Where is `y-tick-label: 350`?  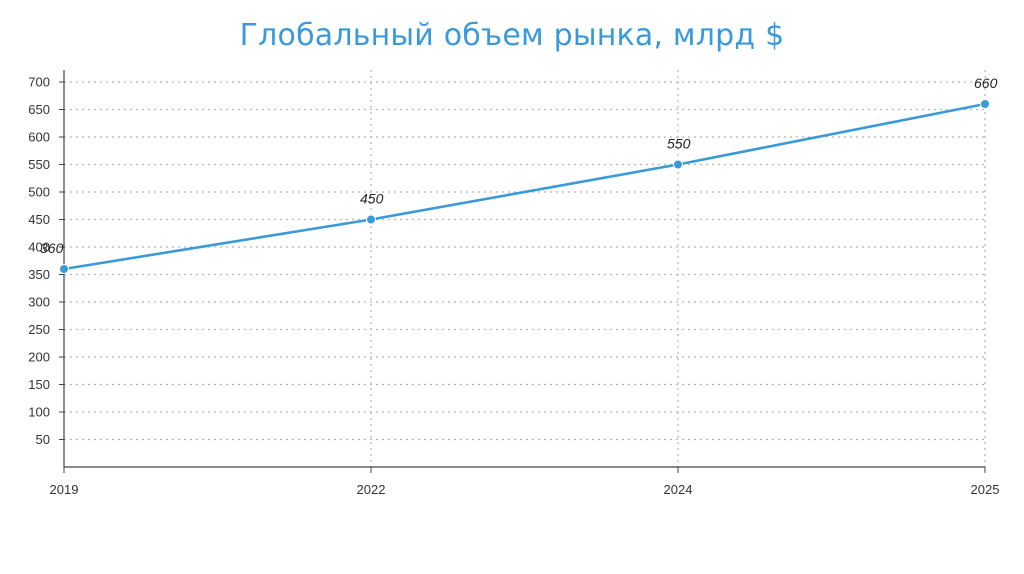
y-tick-label: 350 is located at coordinates (39, 274).